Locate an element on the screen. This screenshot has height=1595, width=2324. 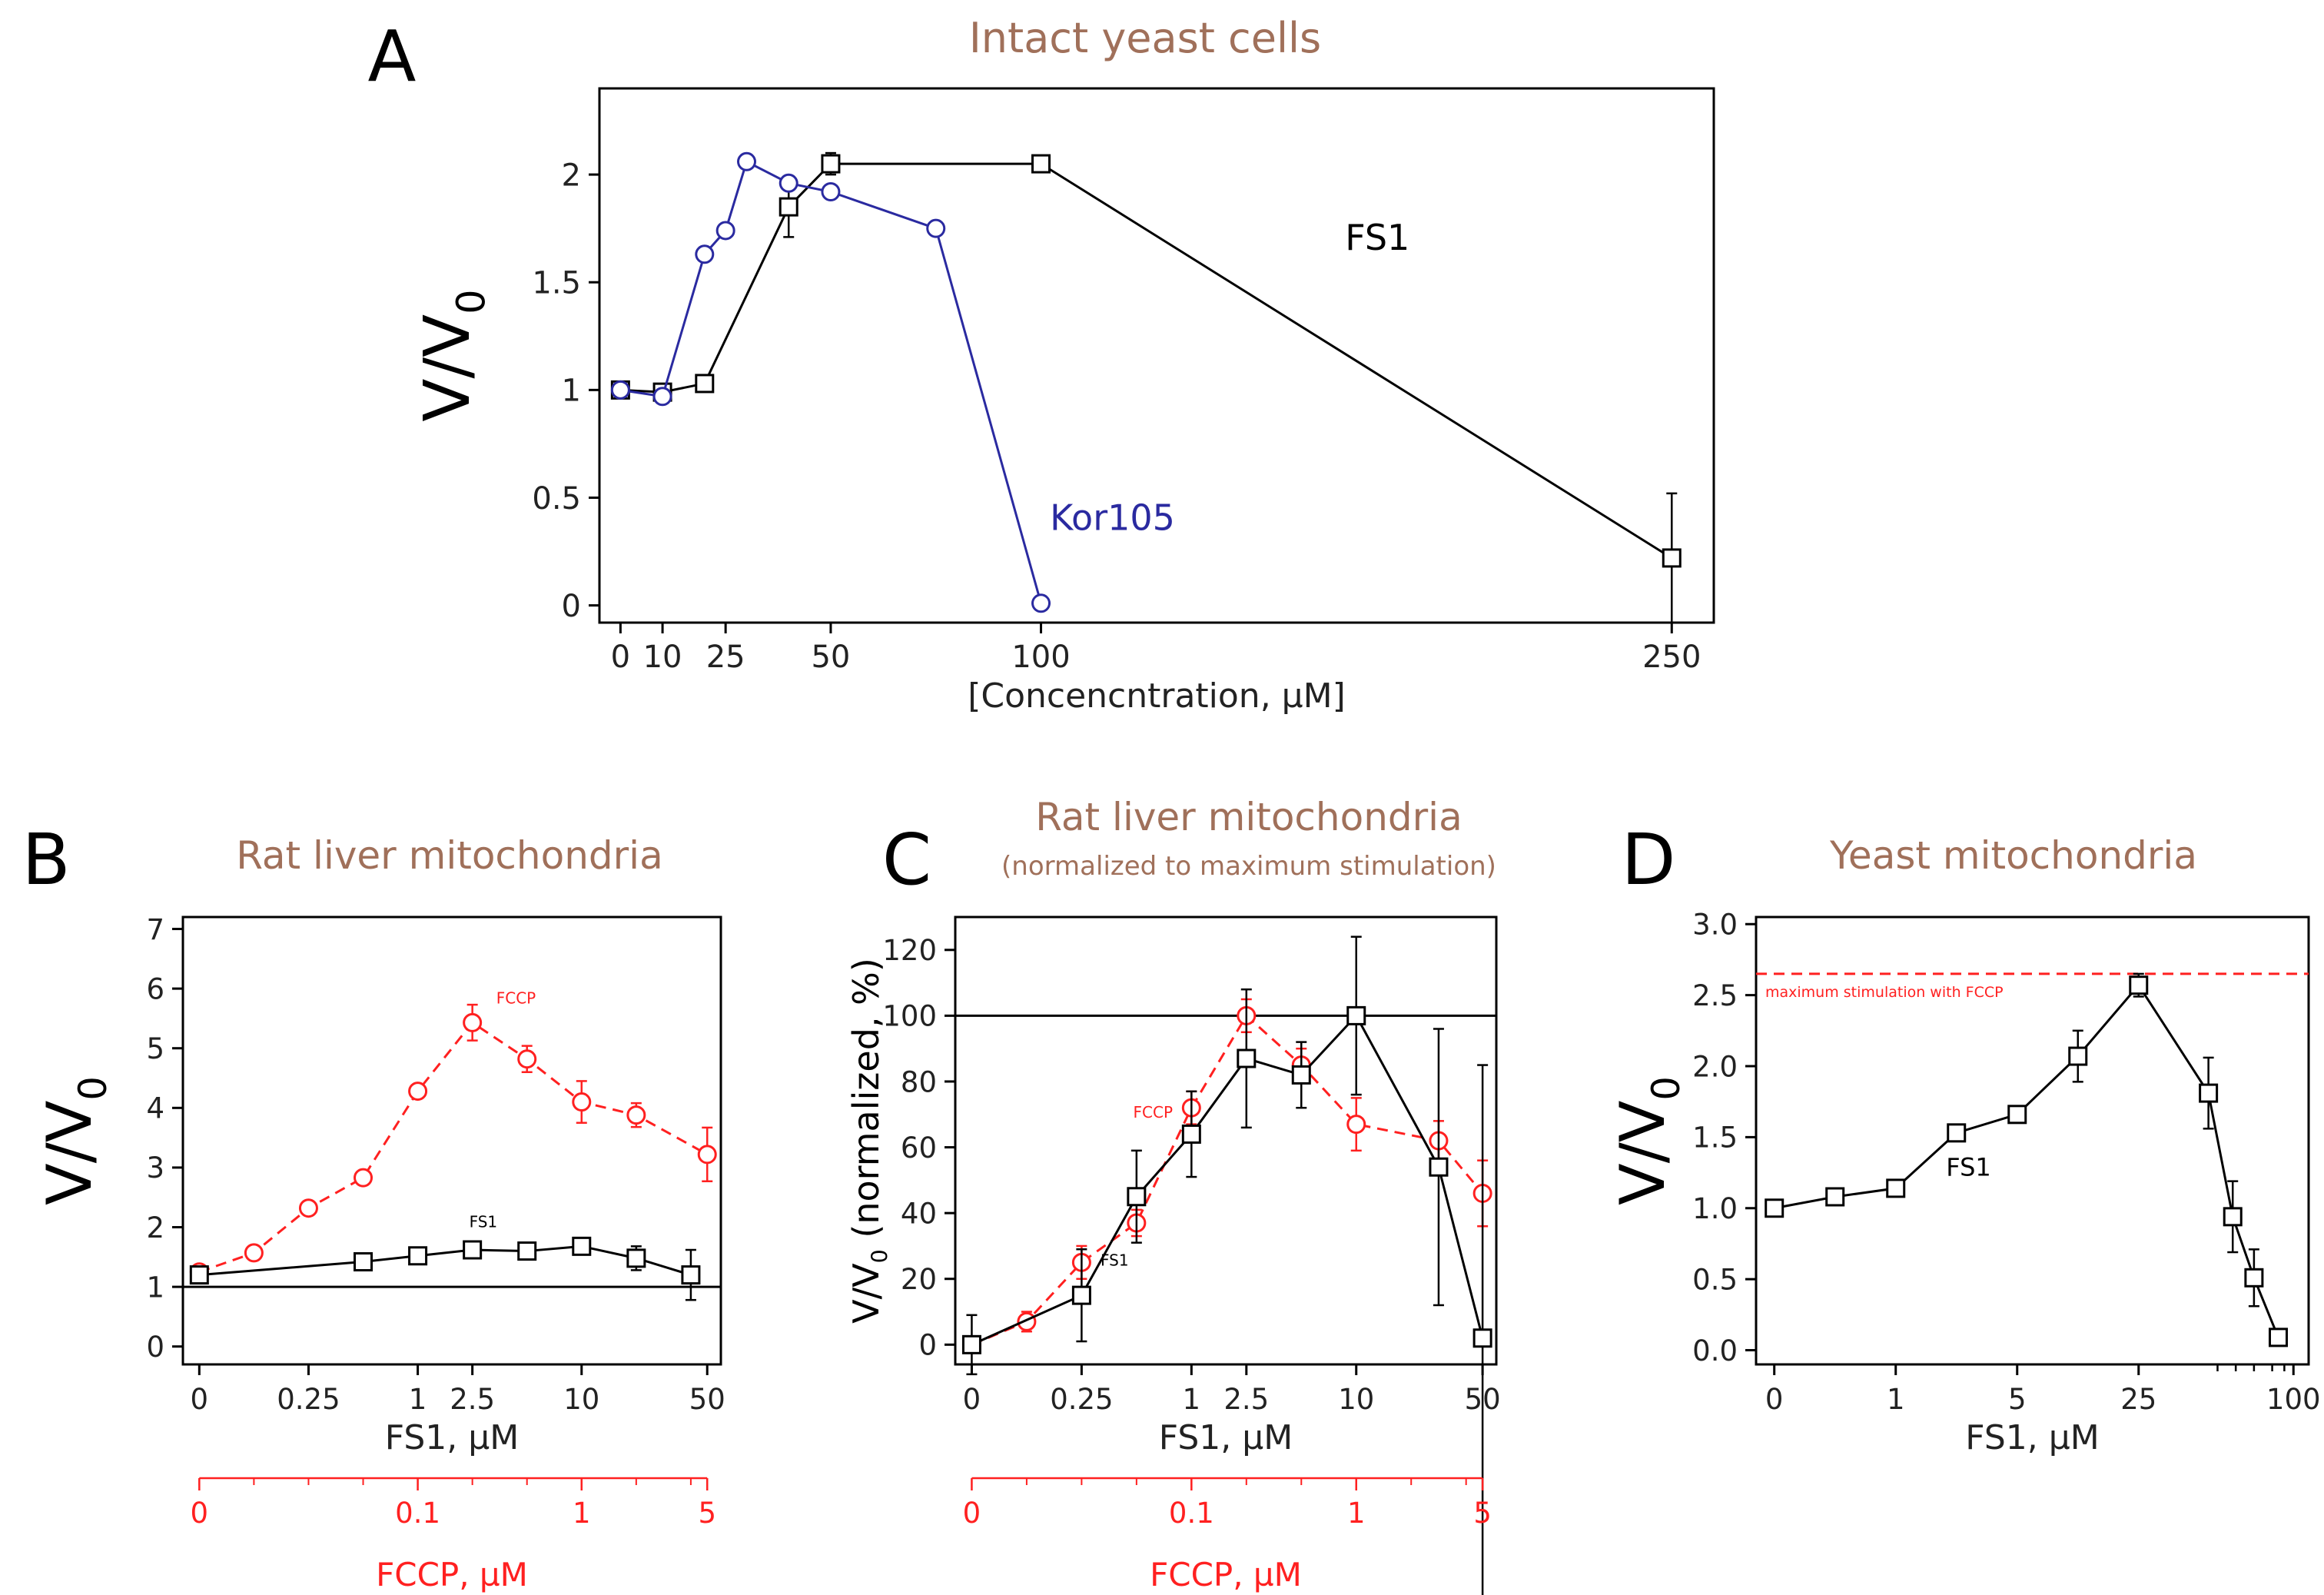
x-tick-label: 25 is located at coordinates (2138, 1399).